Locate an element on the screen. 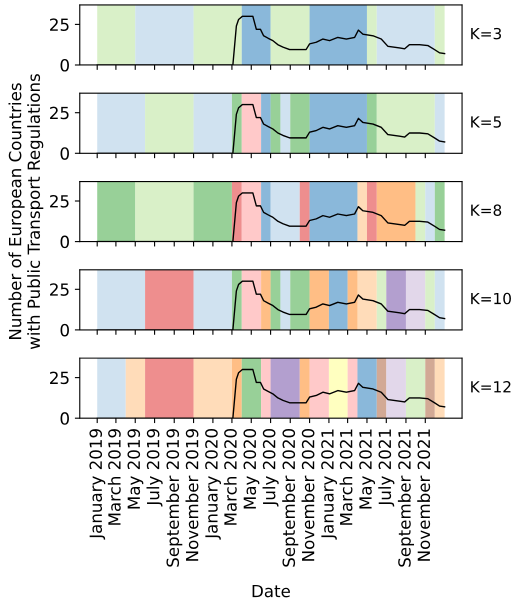 Image resolution: width=518 pixels, height=615 pixels. x-tick-label: July 2019 is located at coordinates (154, 467).